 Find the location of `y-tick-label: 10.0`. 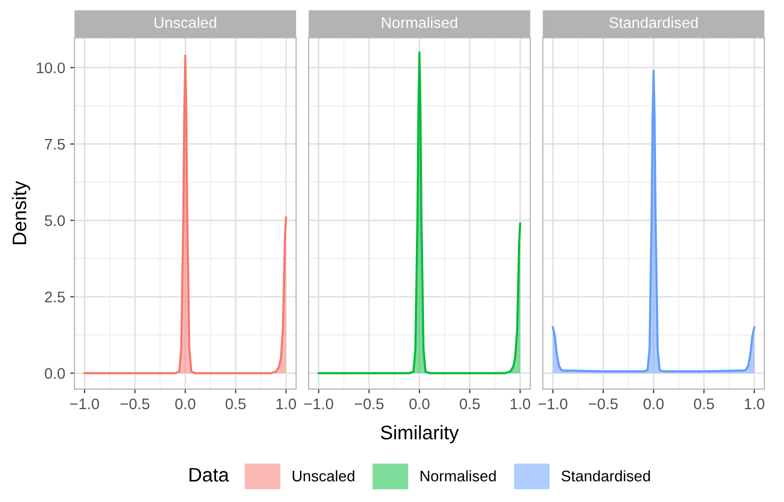

y-tick-label: 10.0 is located at coordinates (50, 68).